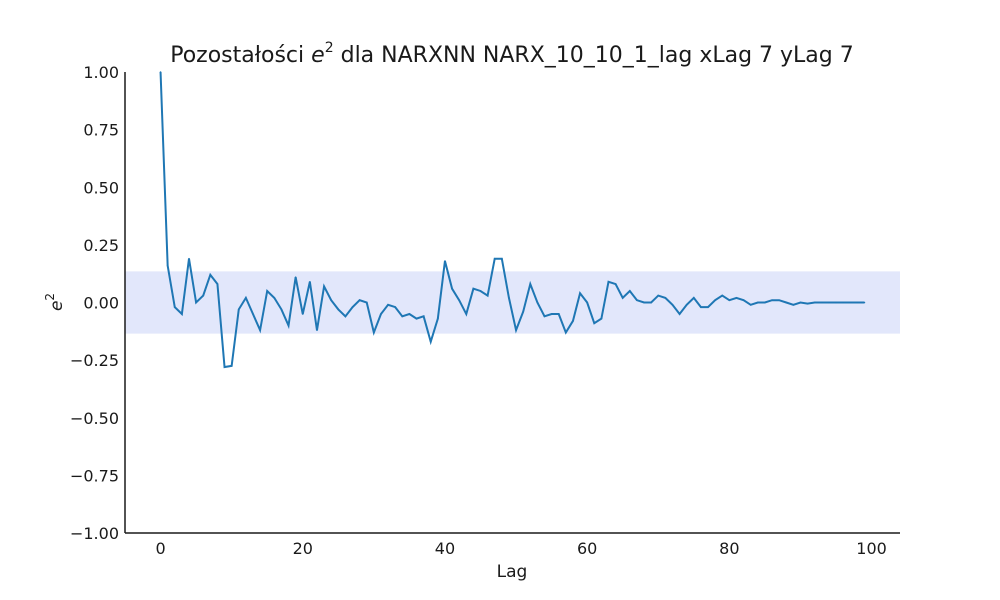 Image resolution: width=1000 pixels, height=600 pixels. What do you see at coordinates (329, 48) in the screenshot?
I see `title-superscript: 2` at bounding box center [329, 48].